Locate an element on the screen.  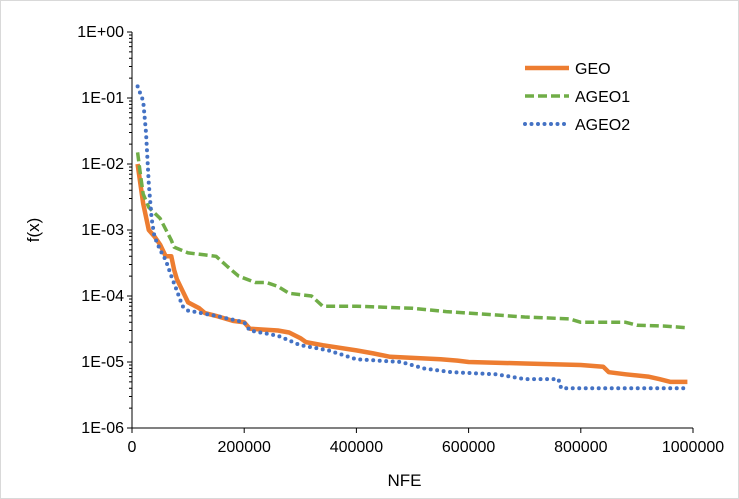
x-tick-label: 0 is located at coordinates (132, 447).